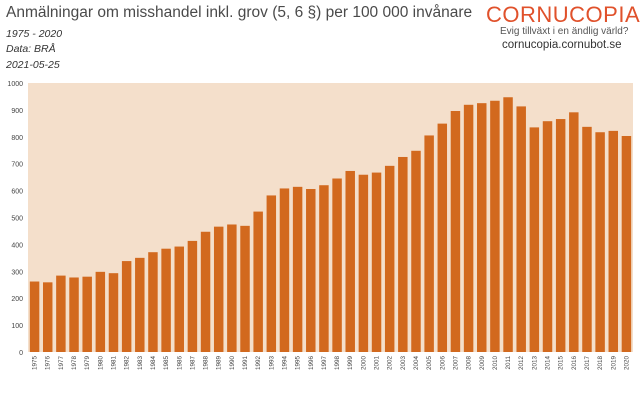 The image size is (640, 401). Describe the element at coordinates (562, 45) in the screenshot. I see `logo-url: cornucopia.cornubot.se` at that location.